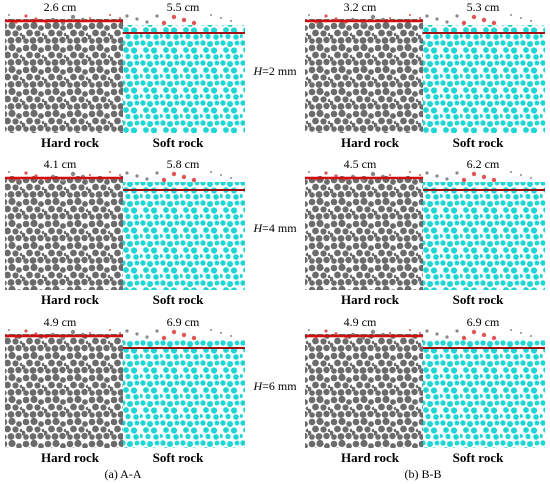 This screenshot has width=550, height=484. I want to click on row-value: =4 mm, so click(279, 228).